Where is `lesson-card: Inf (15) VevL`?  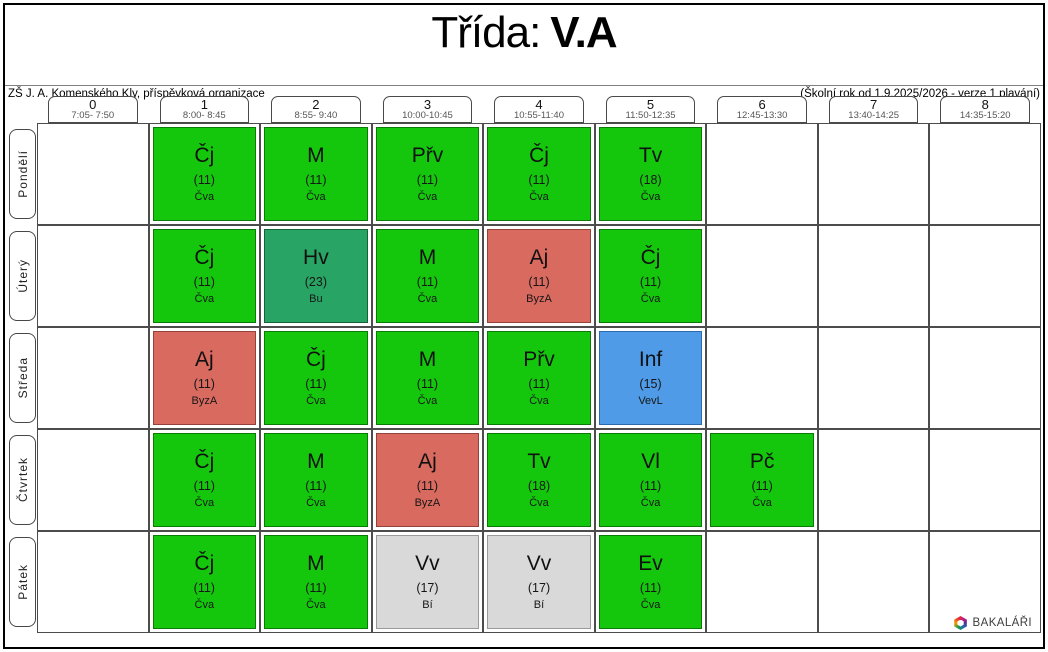 lesson-card: Inf (15) VevL is located at coordinates (650, 378).